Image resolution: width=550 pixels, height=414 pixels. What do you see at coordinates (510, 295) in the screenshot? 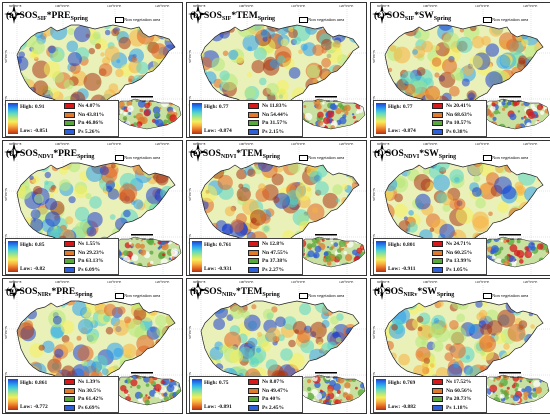
I see `non-vegetation-label: Non vegetation area` at bounding box center [510, 295].